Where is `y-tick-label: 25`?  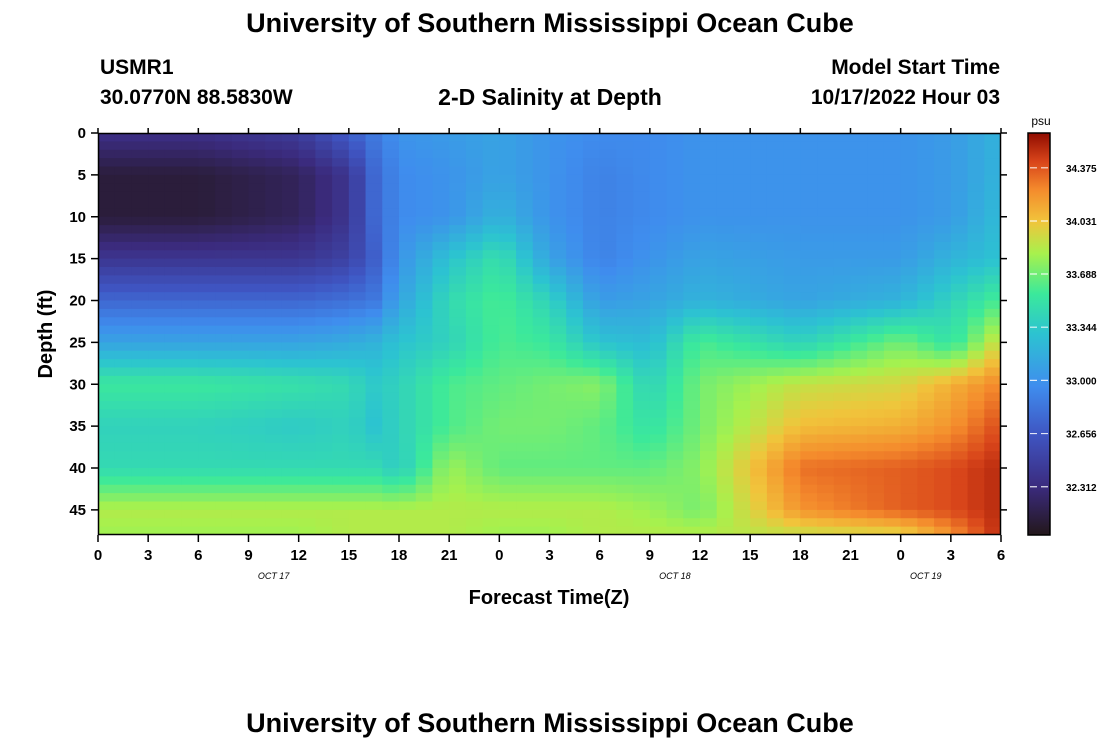
y-tick-label: 25 is located at coordinates (77, 342).